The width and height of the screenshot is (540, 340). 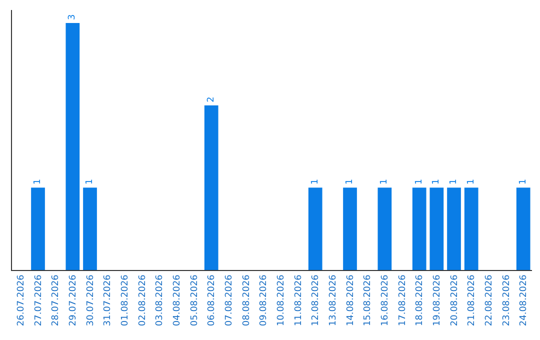 What do you see at coordinates (229, 300) in the screenshot?
I see `x-tick-label: 07.08.2026` at bounding box center [229, 300].